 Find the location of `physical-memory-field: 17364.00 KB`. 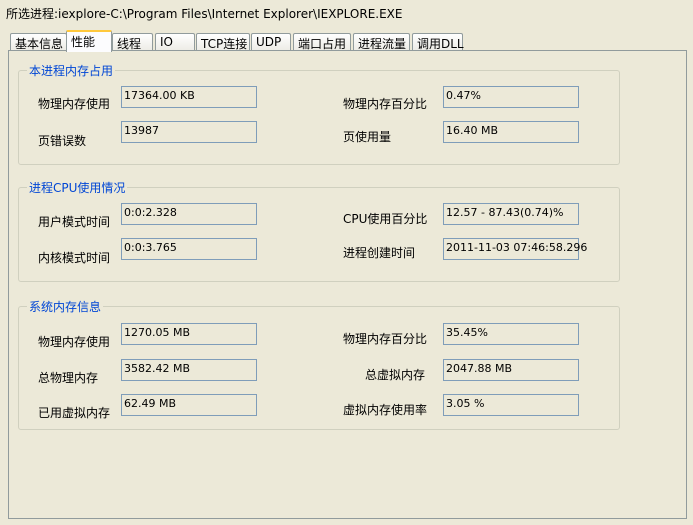

physical-memory-field: 17364.00 KB is located at coordinates (189, 97).